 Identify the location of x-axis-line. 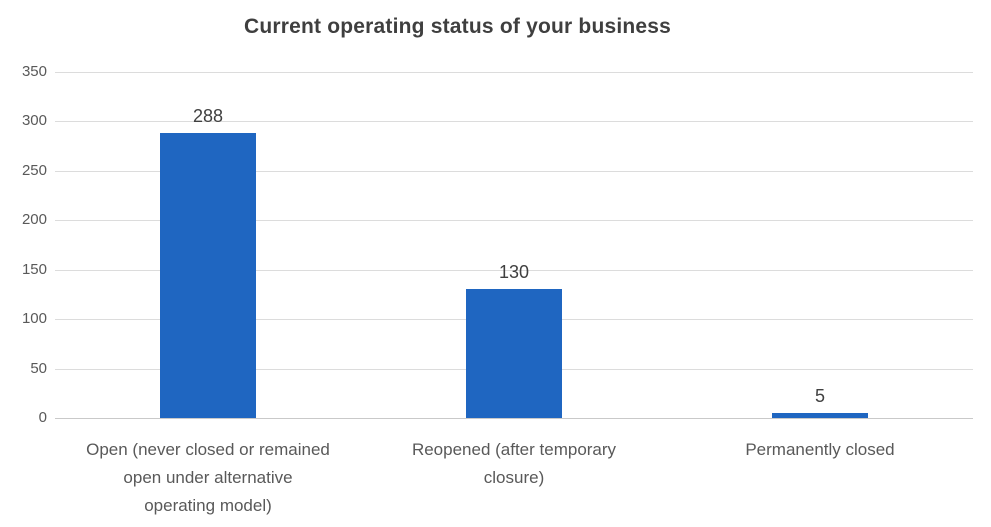
(514, 418).